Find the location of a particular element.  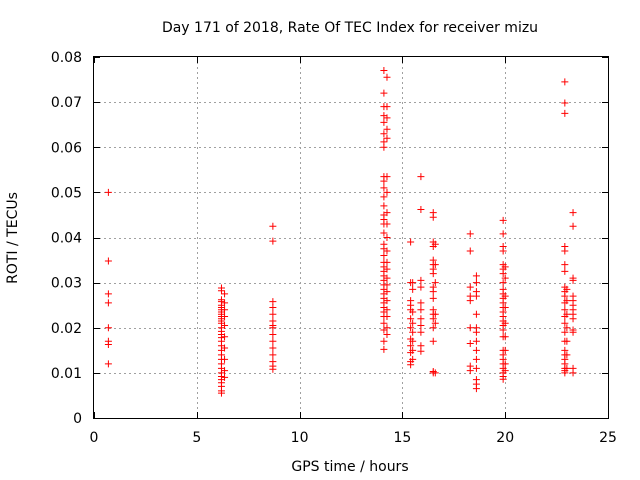

y-tick-label: 0.06 is located at coordinates (66, 148).